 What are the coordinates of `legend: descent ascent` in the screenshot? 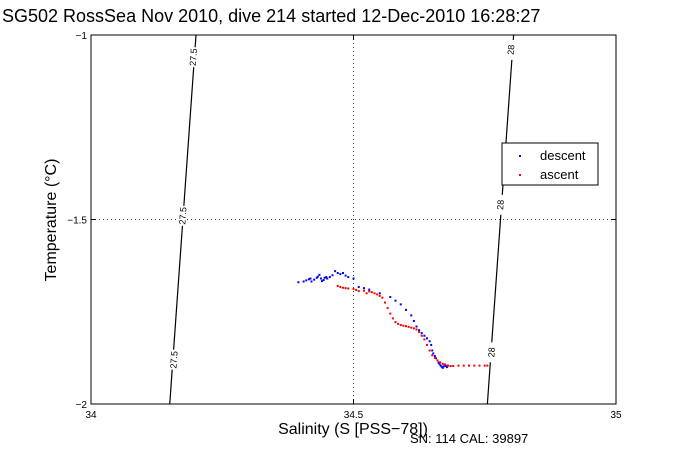 It's located at (550, 164).